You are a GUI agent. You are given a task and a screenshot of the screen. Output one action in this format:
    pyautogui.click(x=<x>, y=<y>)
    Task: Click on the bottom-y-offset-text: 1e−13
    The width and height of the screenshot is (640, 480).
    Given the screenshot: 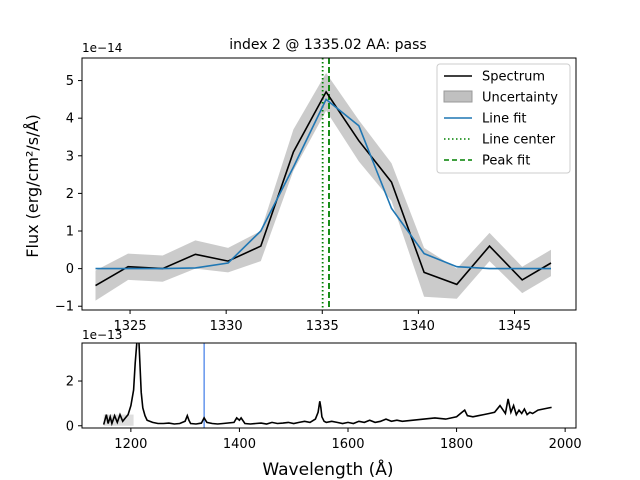 What is the action you would take?
    pyautogui.click(x=102, y=335)
    